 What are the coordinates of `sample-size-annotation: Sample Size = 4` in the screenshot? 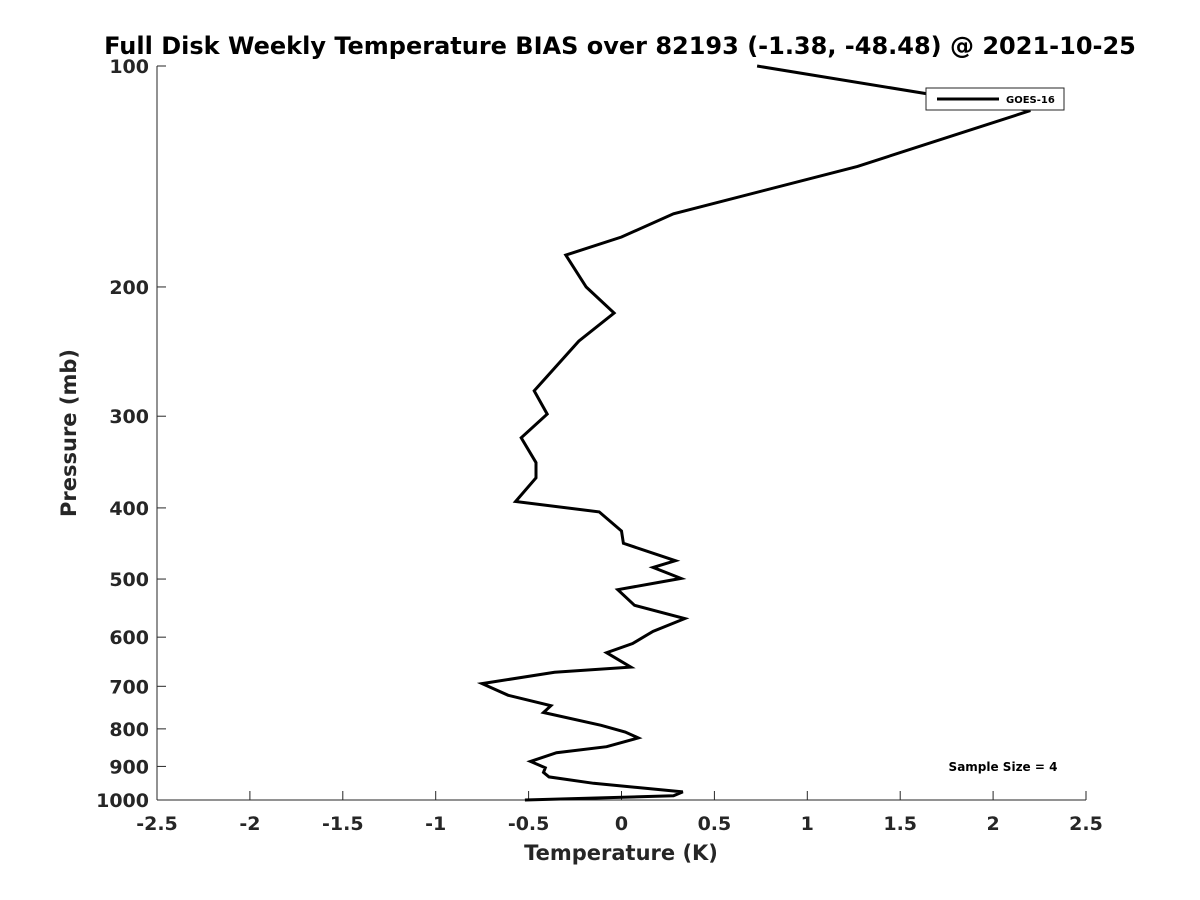 It's located at (1003, 767).